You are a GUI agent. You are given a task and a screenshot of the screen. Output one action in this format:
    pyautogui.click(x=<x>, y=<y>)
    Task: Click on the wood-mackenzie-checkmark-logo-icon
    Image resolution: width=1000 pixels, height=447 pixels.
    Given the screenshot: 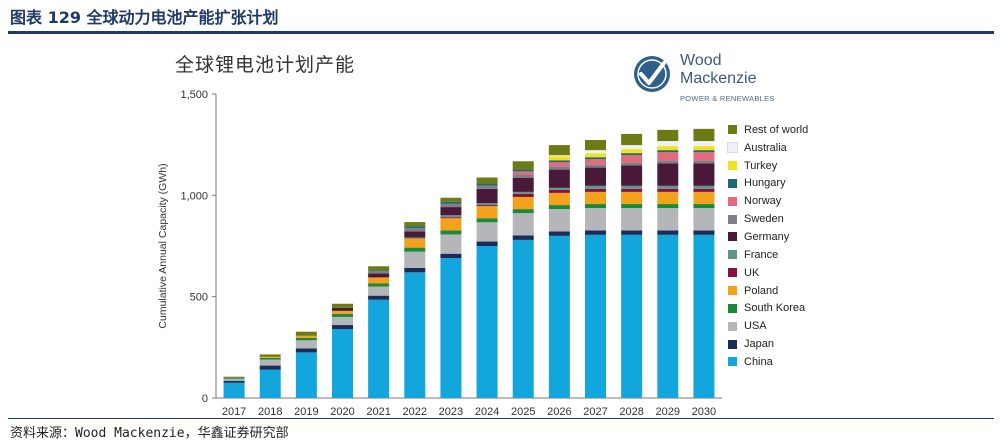 What is the action you would take?
    pyautogui.click(x=652, y=74)
    